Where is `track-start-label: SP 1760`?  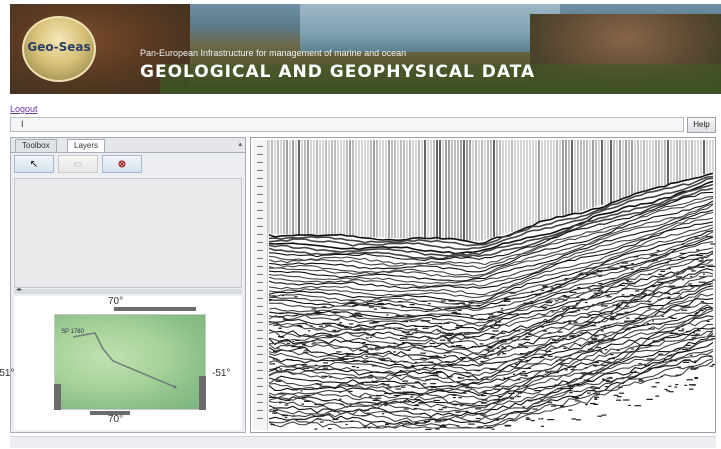
track-start-label: SP 1760 is located at coordinates (72, 332).